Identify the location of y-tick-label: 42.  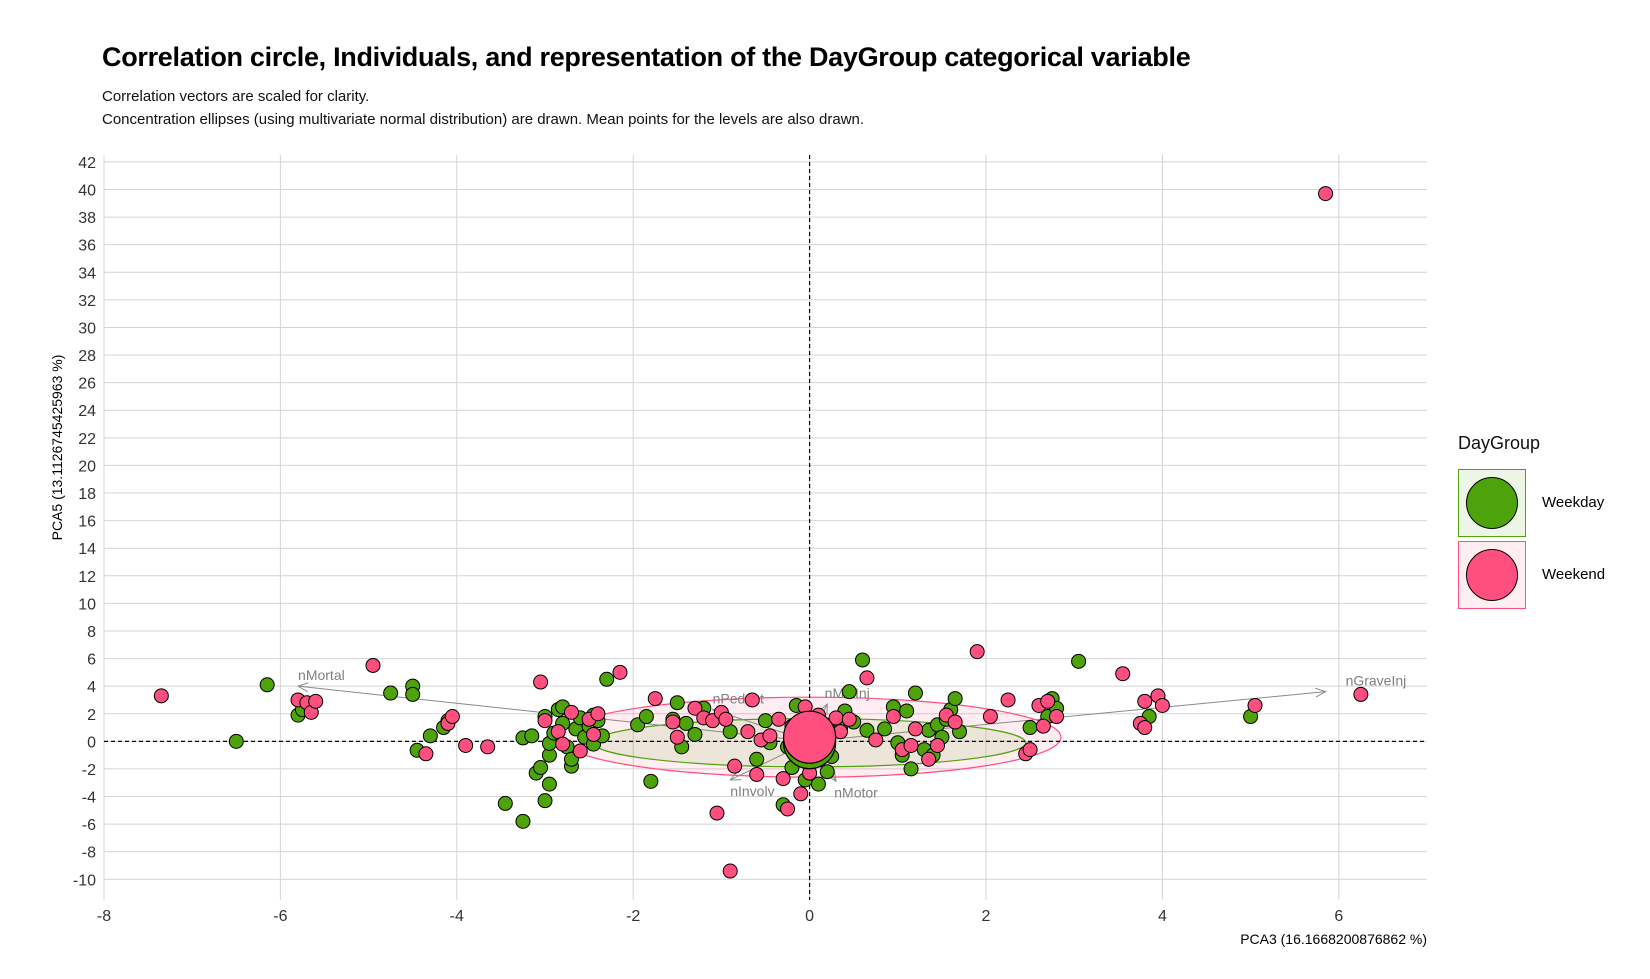
(87, 163).